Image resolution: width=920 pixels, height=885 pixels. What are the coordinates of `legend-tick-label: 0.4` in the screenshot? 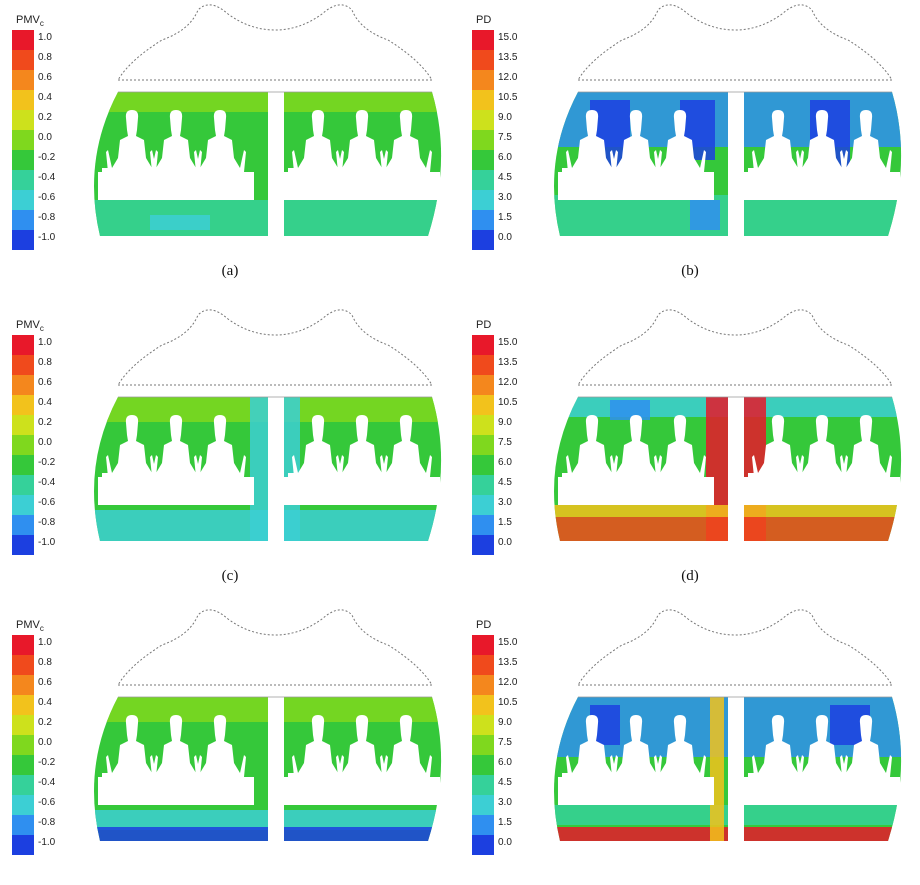 It's located at (45, 702).